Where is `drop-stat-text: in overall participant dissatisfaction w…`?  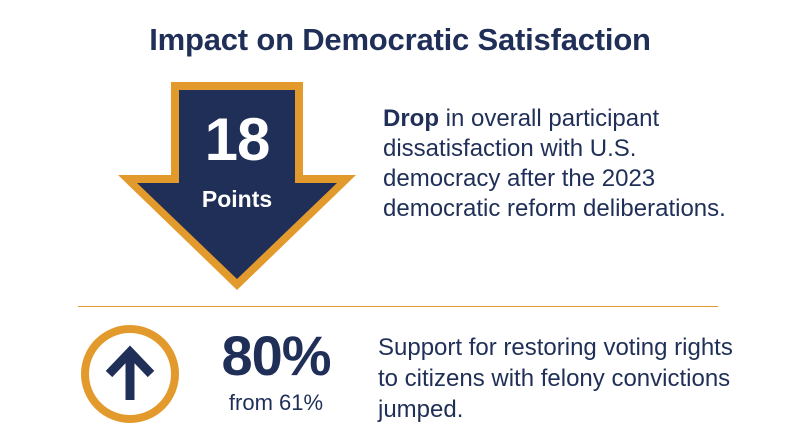 drop-stat-text: in overall participant dissatisfaction w… is located at coordinates (554, 163).